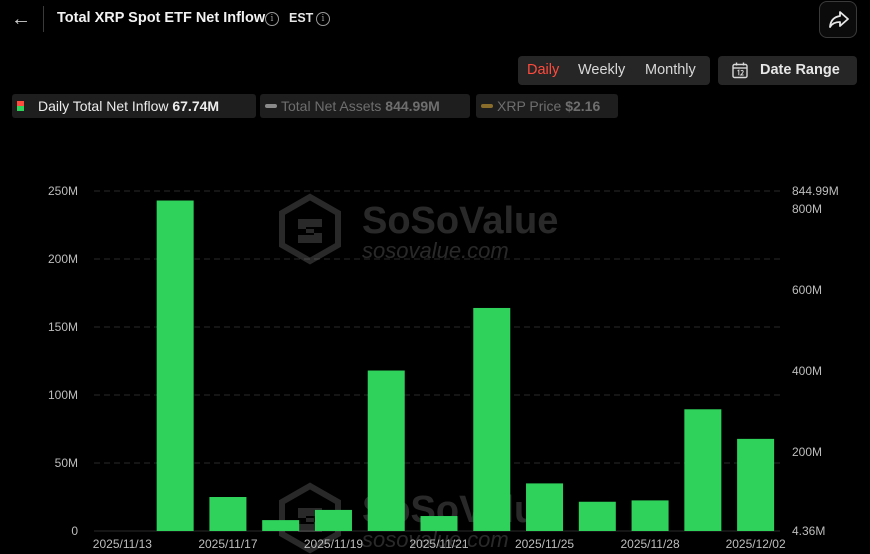  I want to click on x-tick-label: 2025/12/02, so click(756, 544).